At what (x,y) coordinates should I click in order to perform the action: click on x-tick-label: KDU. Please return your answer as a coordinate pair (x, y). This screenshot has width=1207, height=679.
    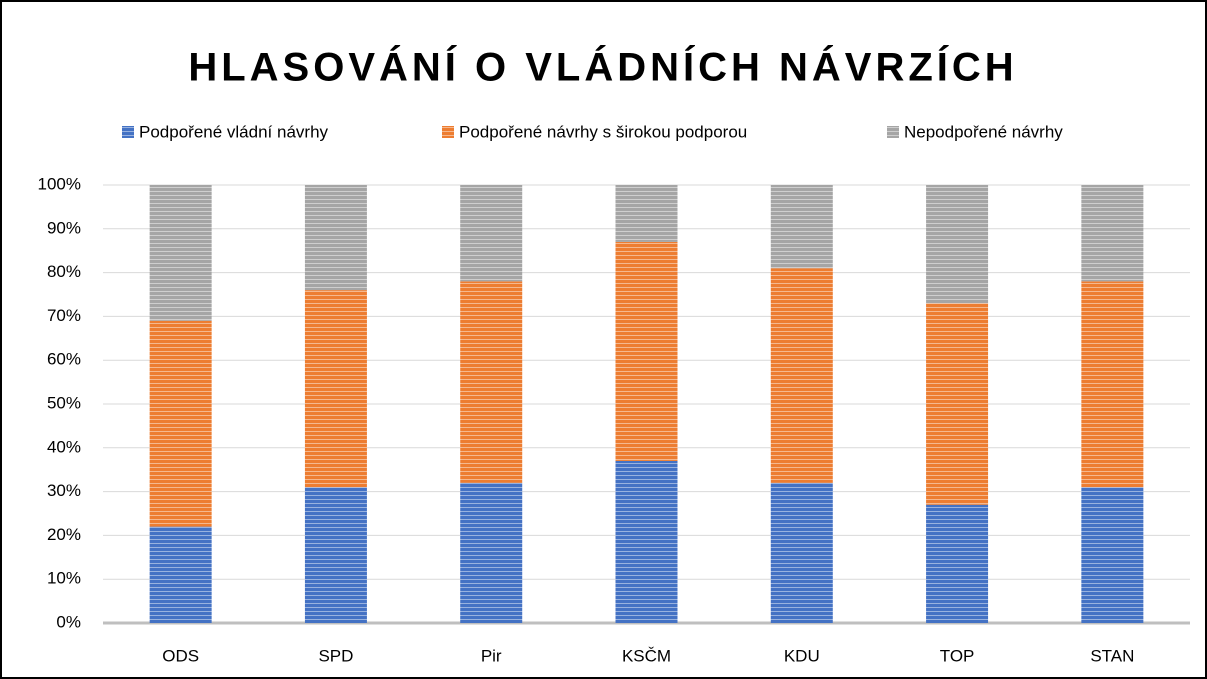
    Looking at the image, I should click on (802, 655).